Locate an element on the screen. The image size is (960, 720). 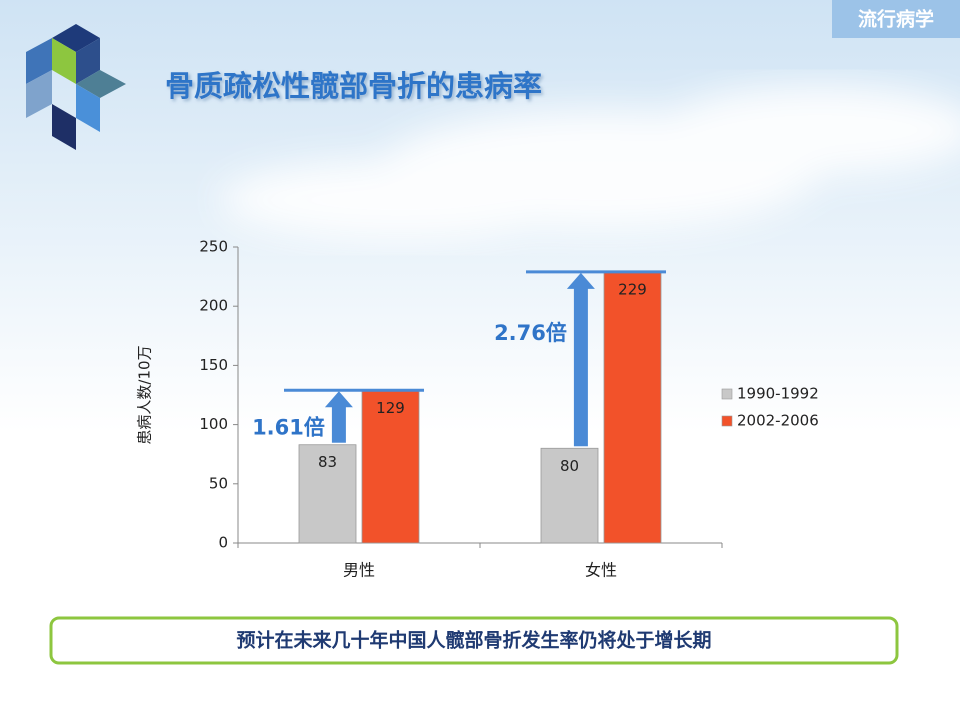
annotation: 2.76倍 is located at coordinates (530, 333).